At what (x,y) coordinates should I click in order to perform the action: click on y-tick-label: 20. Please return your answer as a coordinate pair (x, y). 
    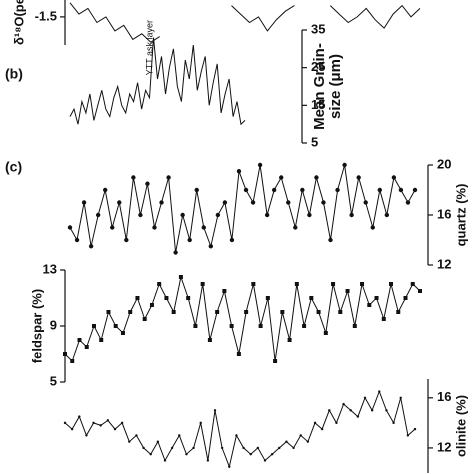
    Looking at the image, I should click on (444, 163).